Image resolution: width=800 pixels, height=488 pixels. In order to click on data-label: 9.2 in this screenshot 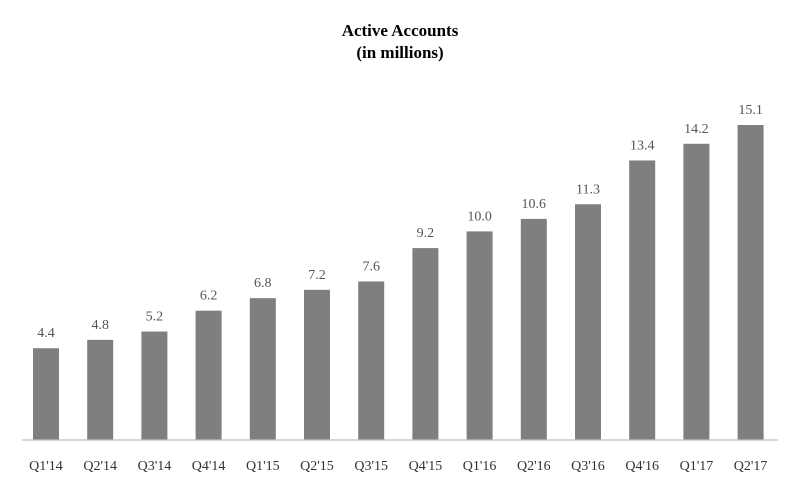, I will do `click(426, 233)`.